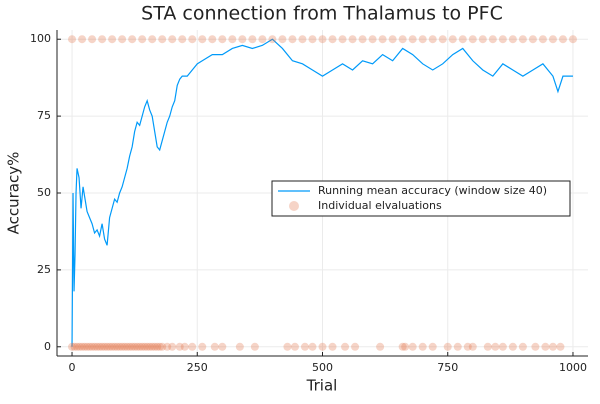 The height and width of the screenshot is (404, 600). Describe the element at coordinates (322, 14) in the screenshot. I see `chart-title: STA connection from Thalamus to PFC` at that location.